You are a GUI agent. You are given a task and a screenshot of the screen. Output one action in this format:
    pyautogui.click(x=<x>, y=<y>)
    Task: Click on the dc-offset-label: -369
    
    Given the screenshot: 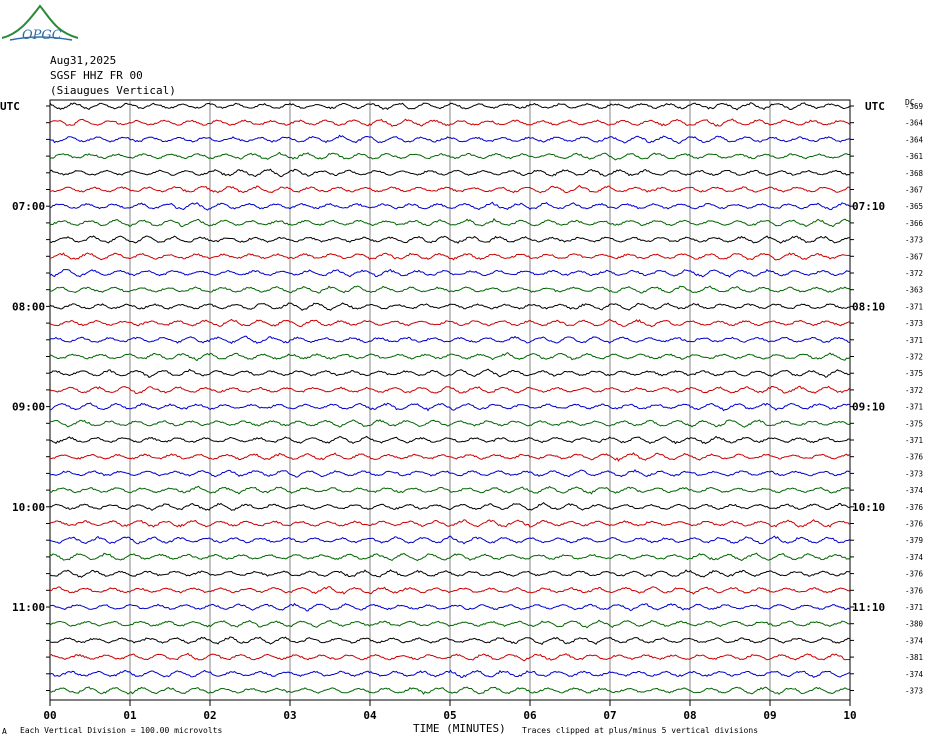 What is the action you would take?
    pyautogui.click(x=914, y=106)
    